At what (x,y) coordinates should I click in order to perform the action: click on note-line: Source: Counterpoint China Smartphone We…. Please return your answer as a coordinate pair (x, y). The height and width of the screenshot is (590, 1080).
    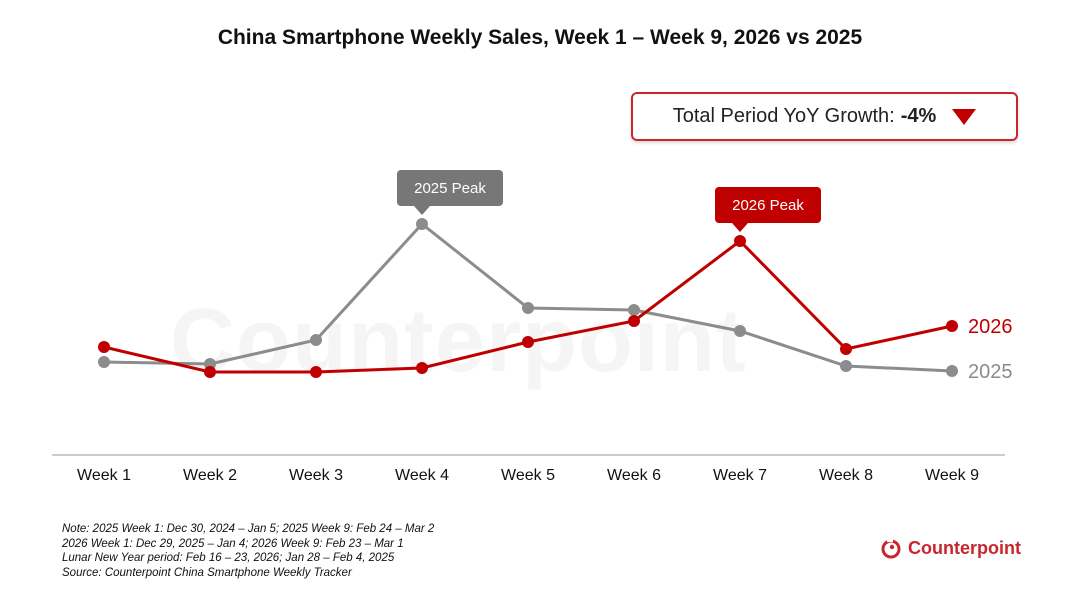
    Looking at the image, I should click on (207, 572).